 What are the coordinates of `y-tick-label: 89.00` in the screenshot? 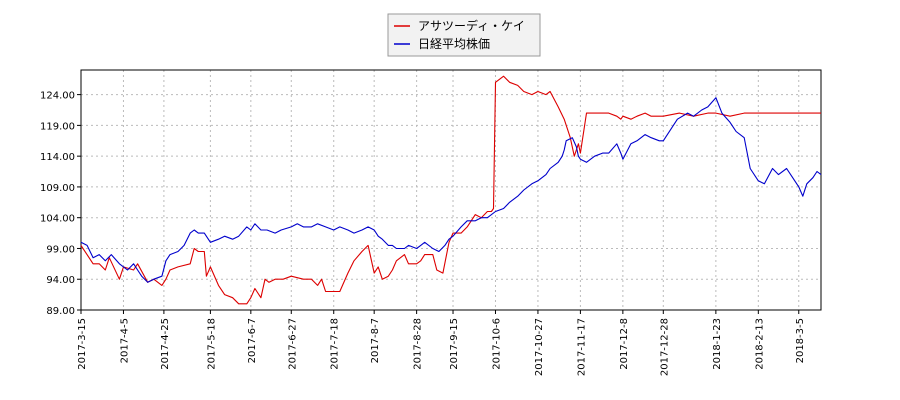 It's located at (60, 311).